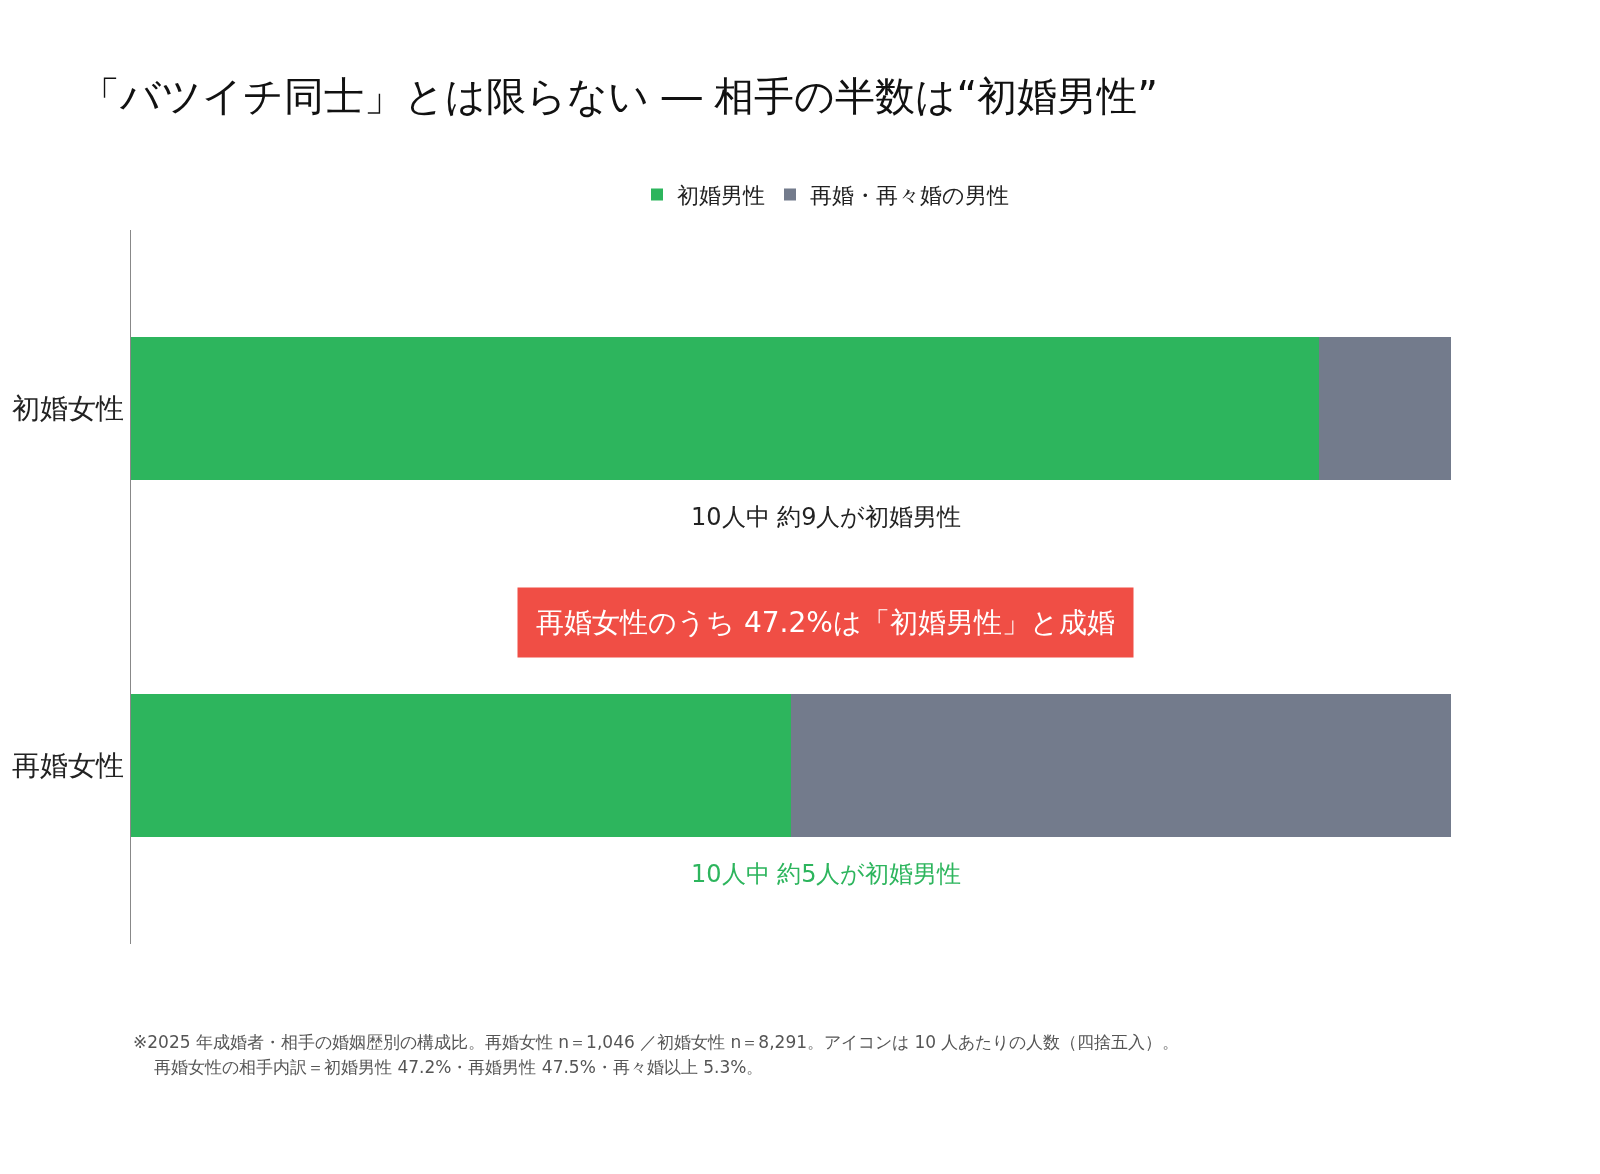 Image resolution: width=1600 pixels, height=1174 pixels. Describe the element at coordinates (459, 1067) in the screenshot. I see `text: 再婚女性の相手内訳＝初婚男性 47.2%・再婚男性 47.5%・再々婚以上 5.3%。` at that location.